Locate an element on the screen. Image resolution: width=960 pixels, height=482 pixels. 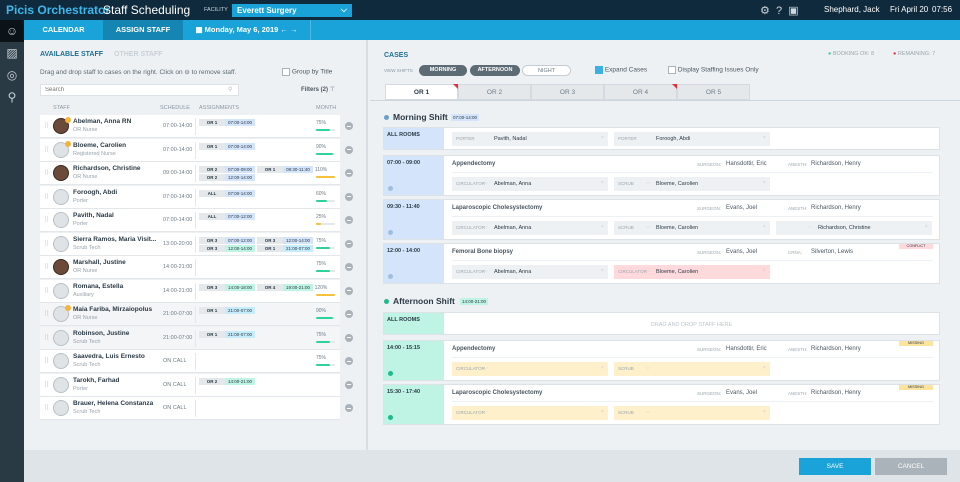
group-by-title-checkbox is located at coordinates (286, 72).